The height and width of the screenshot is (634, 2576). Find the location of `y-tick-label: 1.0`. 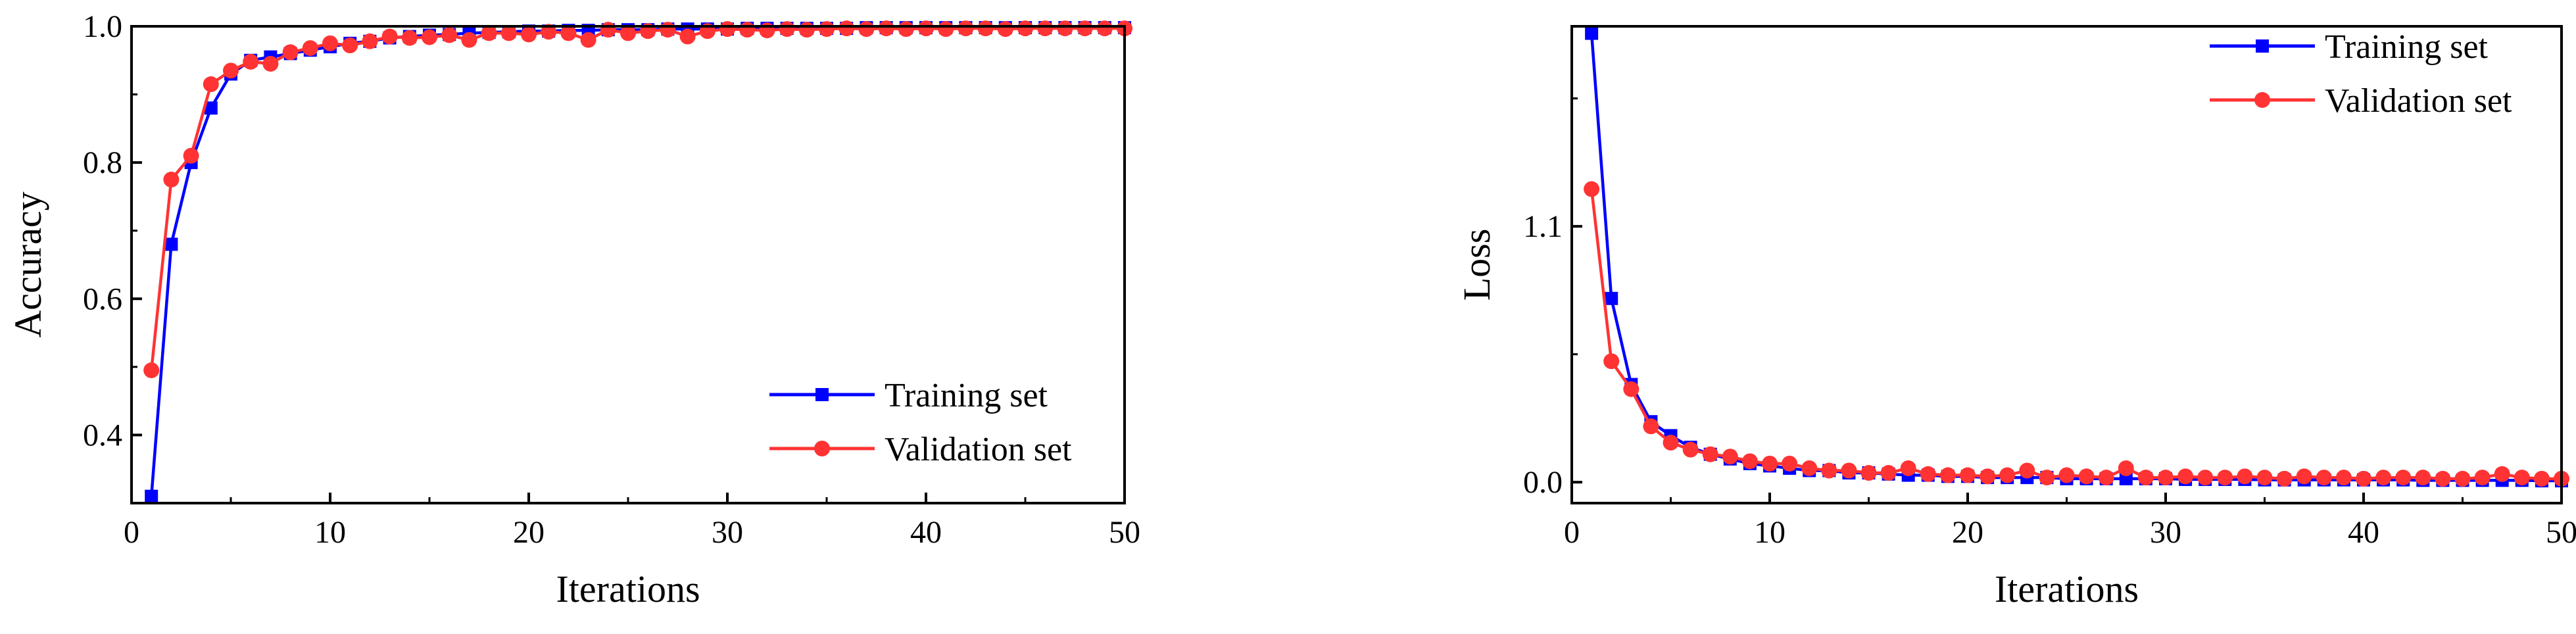

y-tick-label: 1.0 is located at coordinates (102, 27).